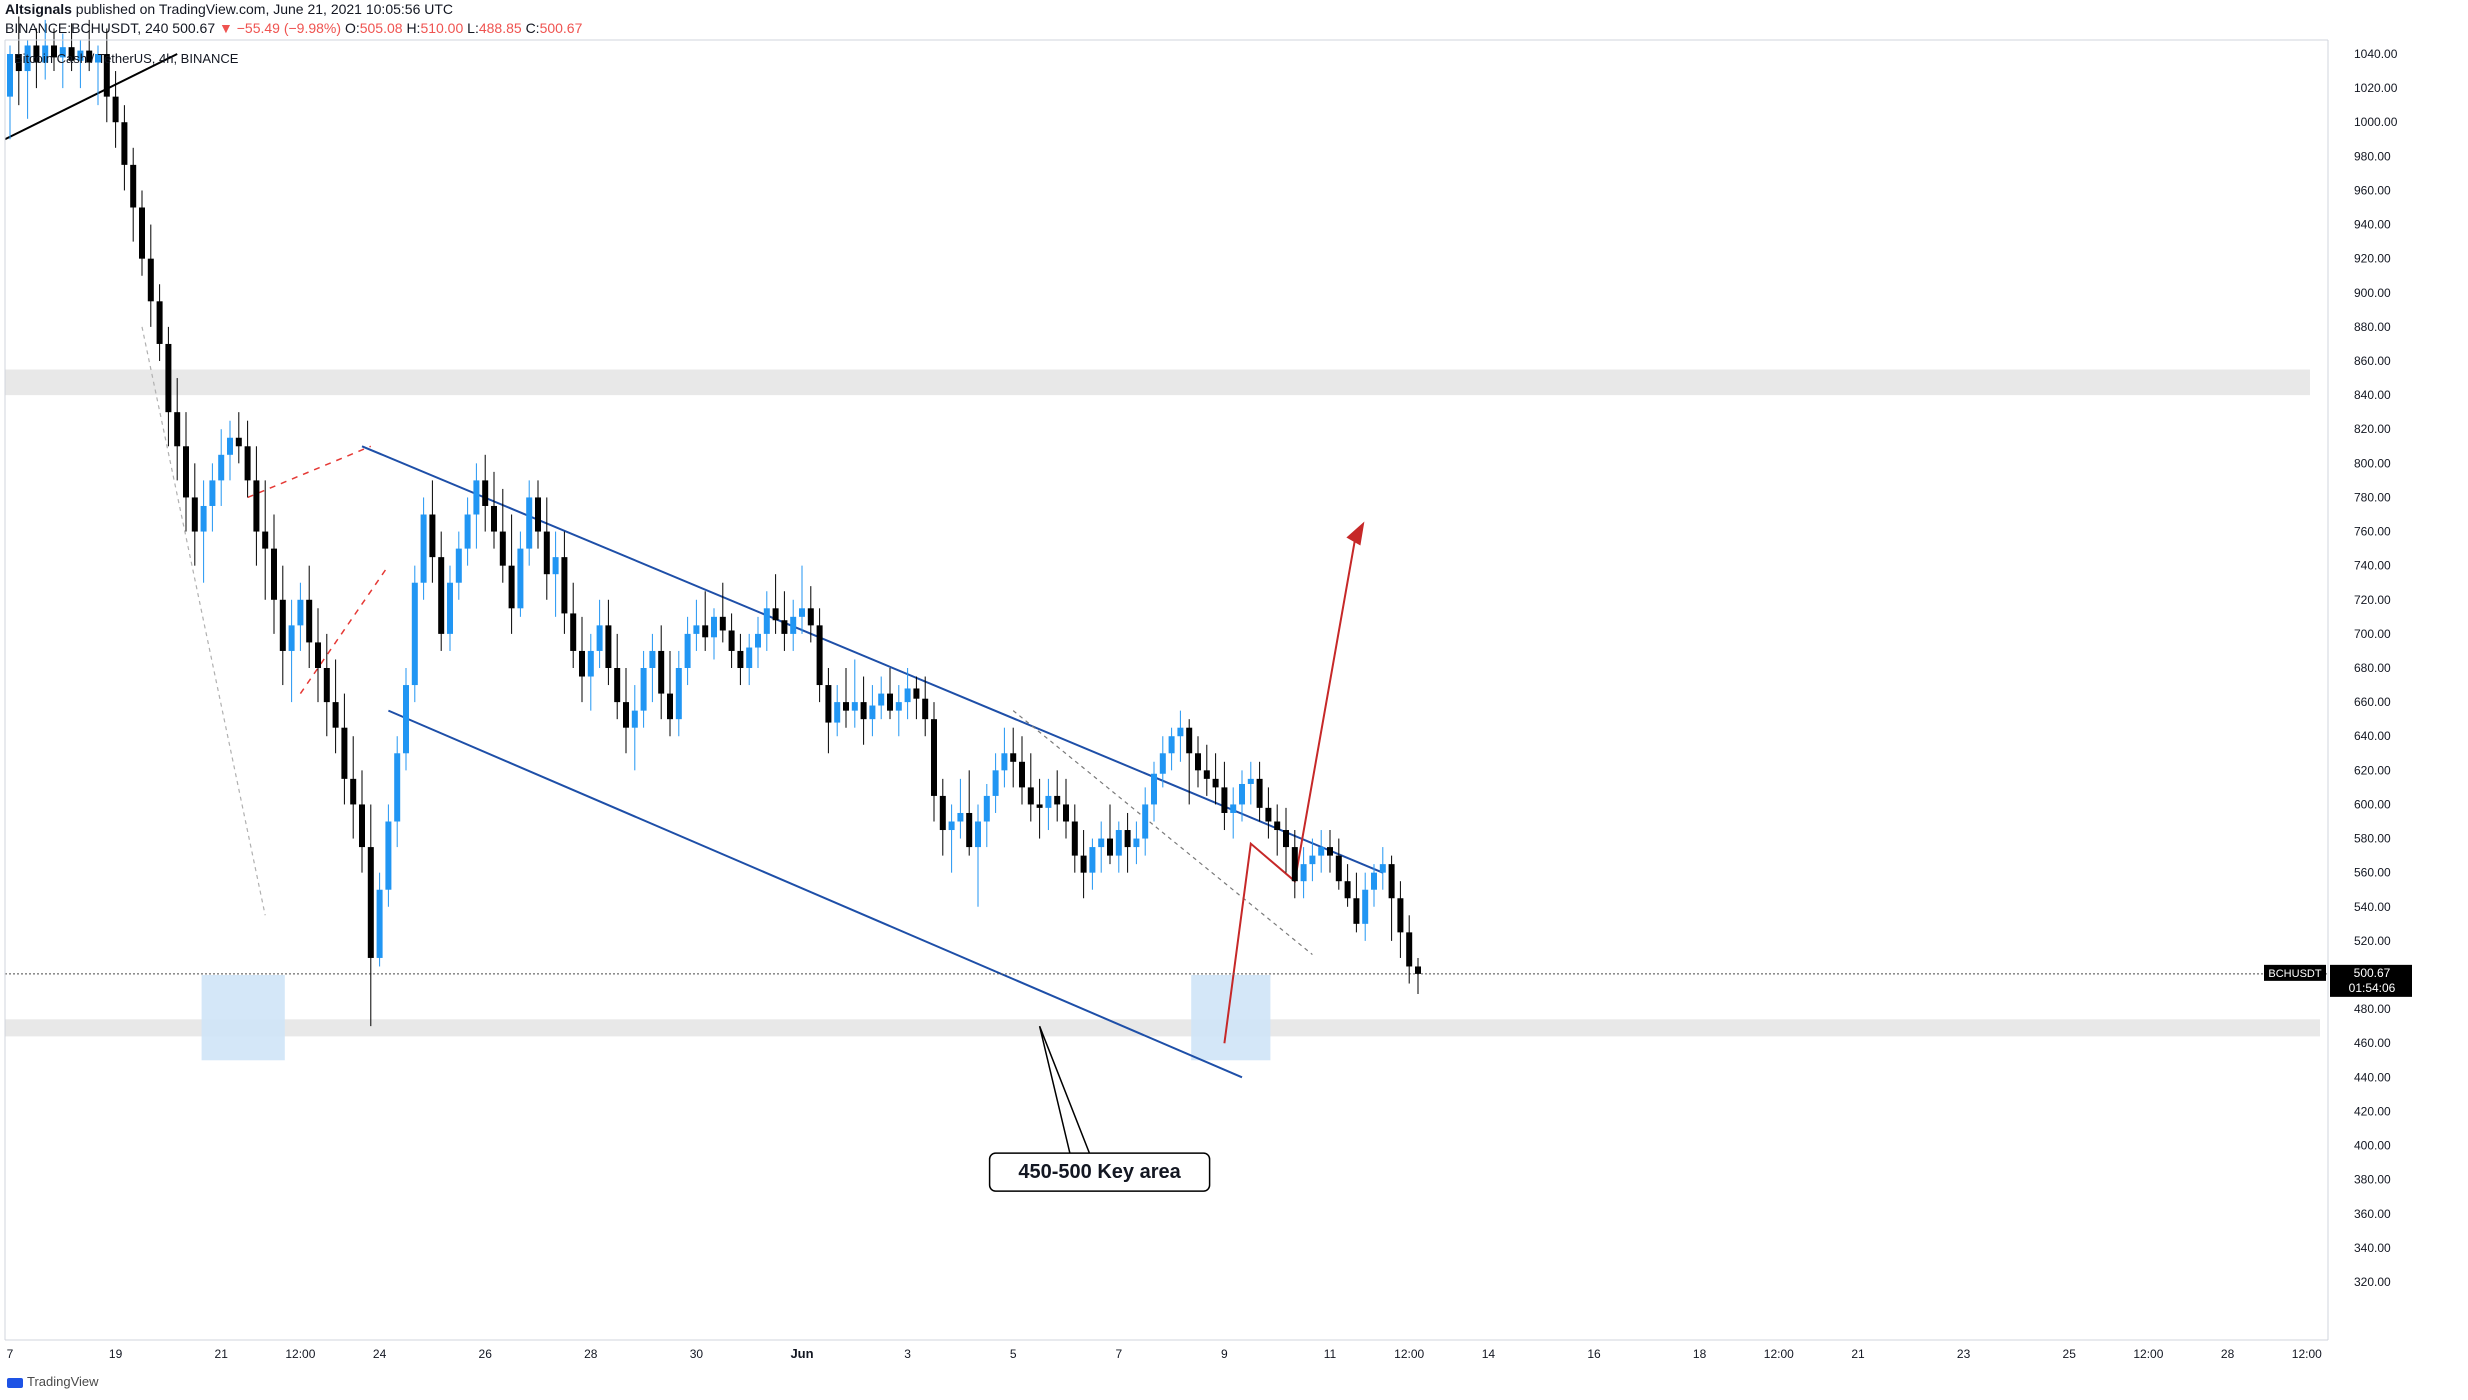  What do you see at coordinates (413, 28) in the screenshot?
I see `high-label: H:` at bounding box center [413, 28].